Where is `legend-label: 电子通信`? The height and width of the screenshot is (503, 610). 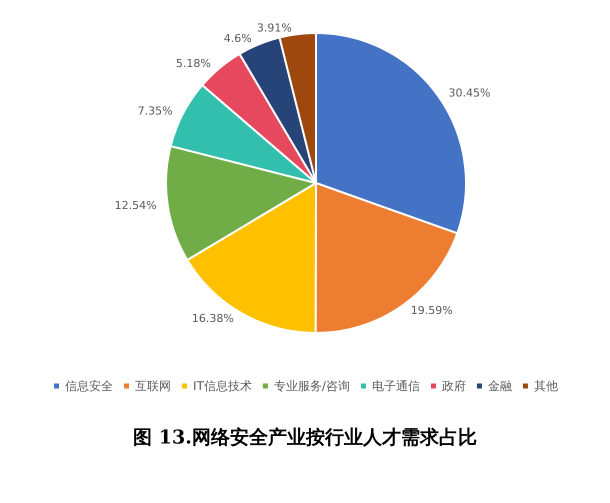 legend-label: 电子通信 is located at coordinates (396, 386).